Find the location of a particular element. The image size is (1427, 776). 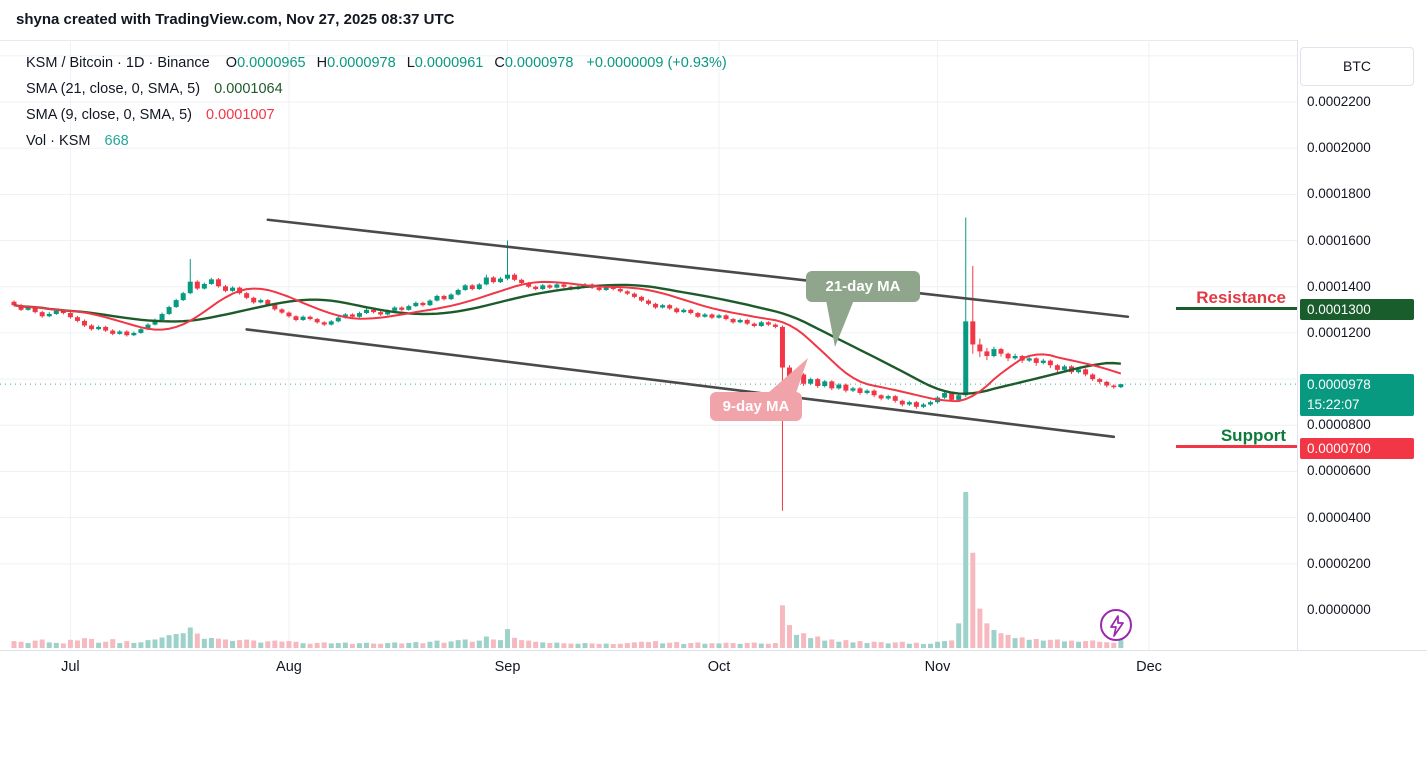

sma9-label: SMA (9, close, 0, SMA, 5) is located at coordinates (109, 115).